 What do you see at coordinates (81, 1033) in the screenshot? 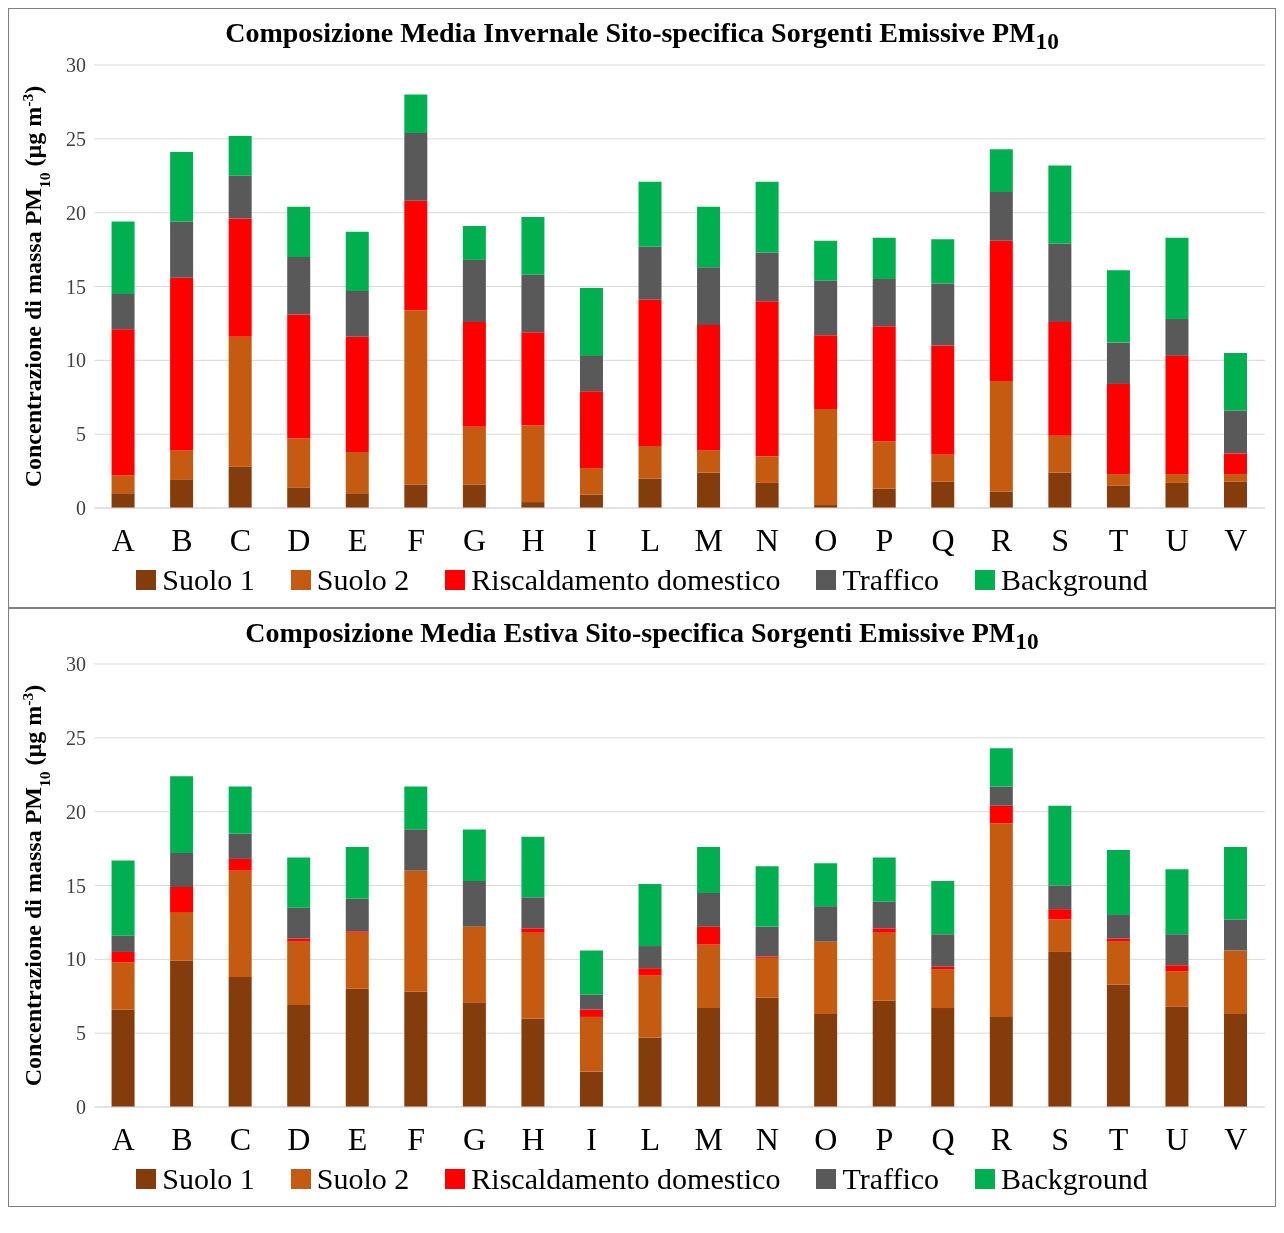
I see `y-tick-label: 5` at bounding box center [81, 1033].